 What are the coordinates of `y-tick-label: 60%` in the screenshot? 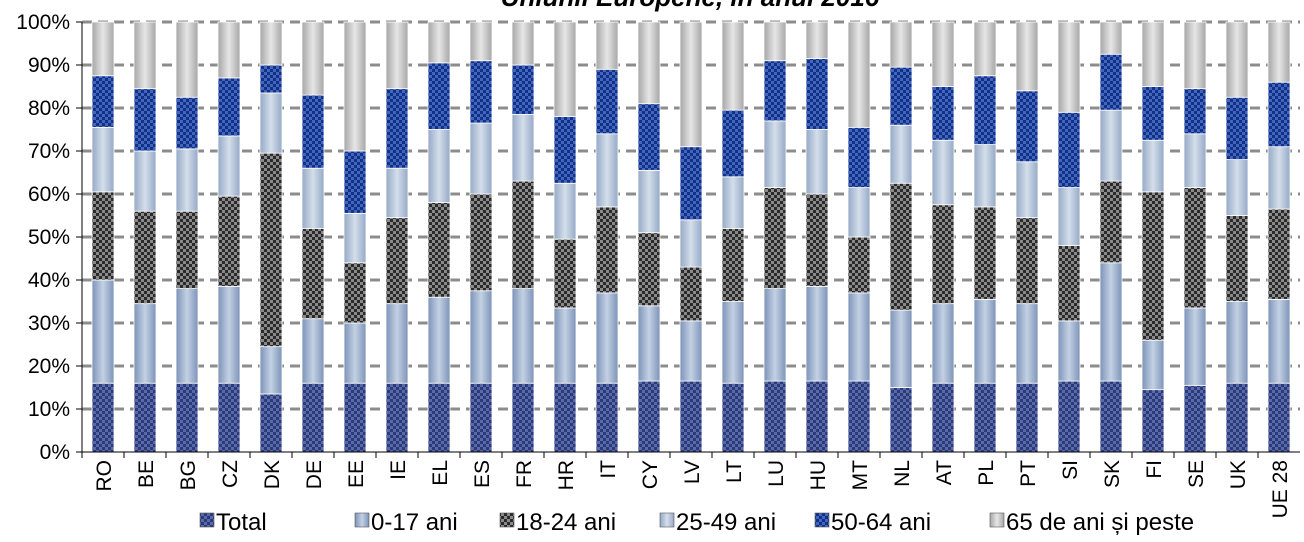 It's located at (49, 194).